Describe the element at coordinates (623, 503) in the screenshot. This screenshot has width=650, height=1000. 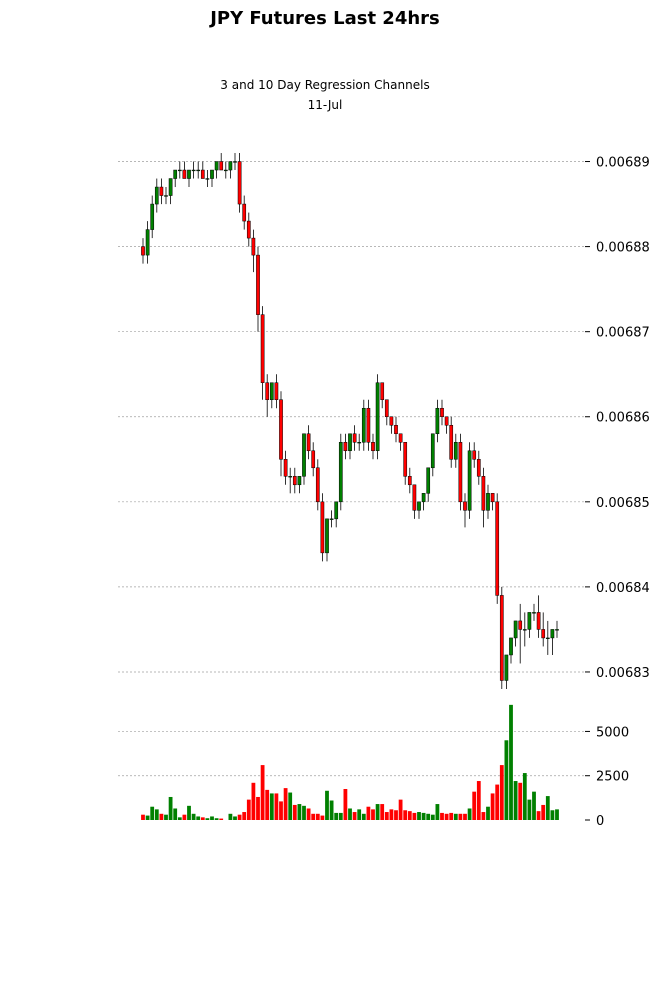
I see `price-tick-label: 0.00685` at that location.